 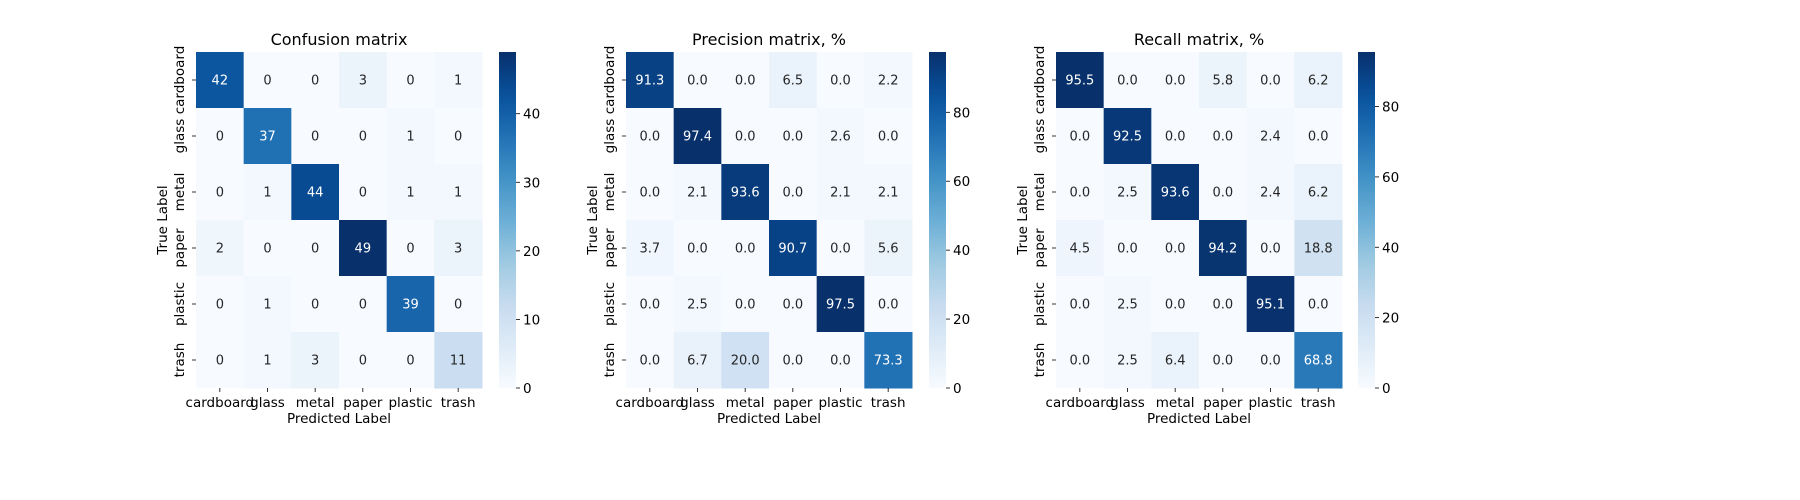 What do you see at coordinates (220, 249) in the screenshot?
I see `cell-value-label: 2` at bounding box center [220, 249].